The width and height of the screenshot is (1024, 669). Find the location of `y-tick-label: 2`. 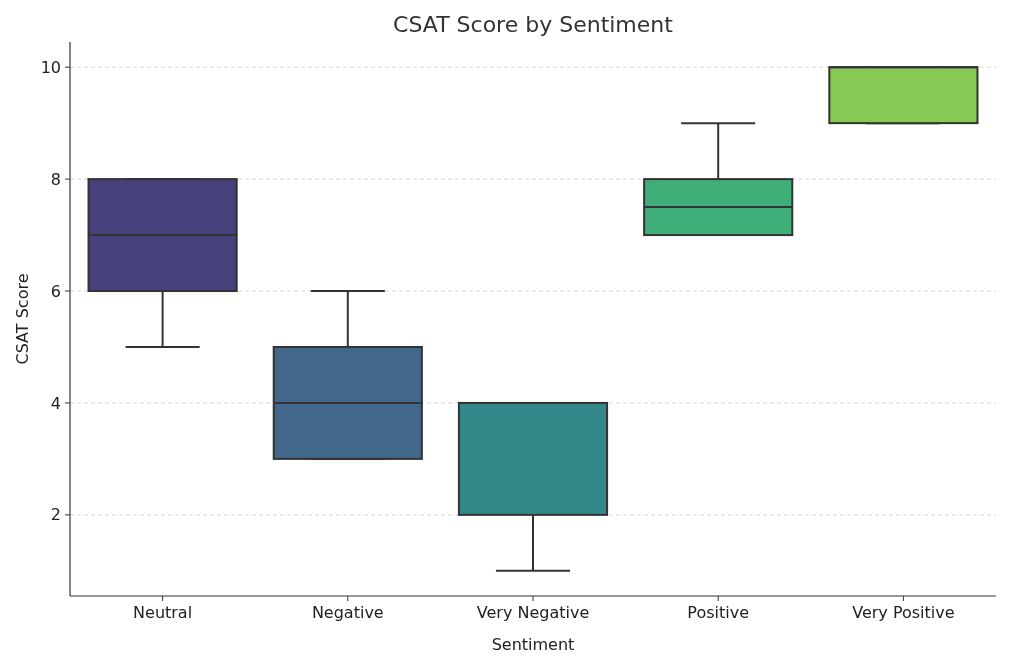

y-tick-label: 2 is located at coordinates (55, 515).